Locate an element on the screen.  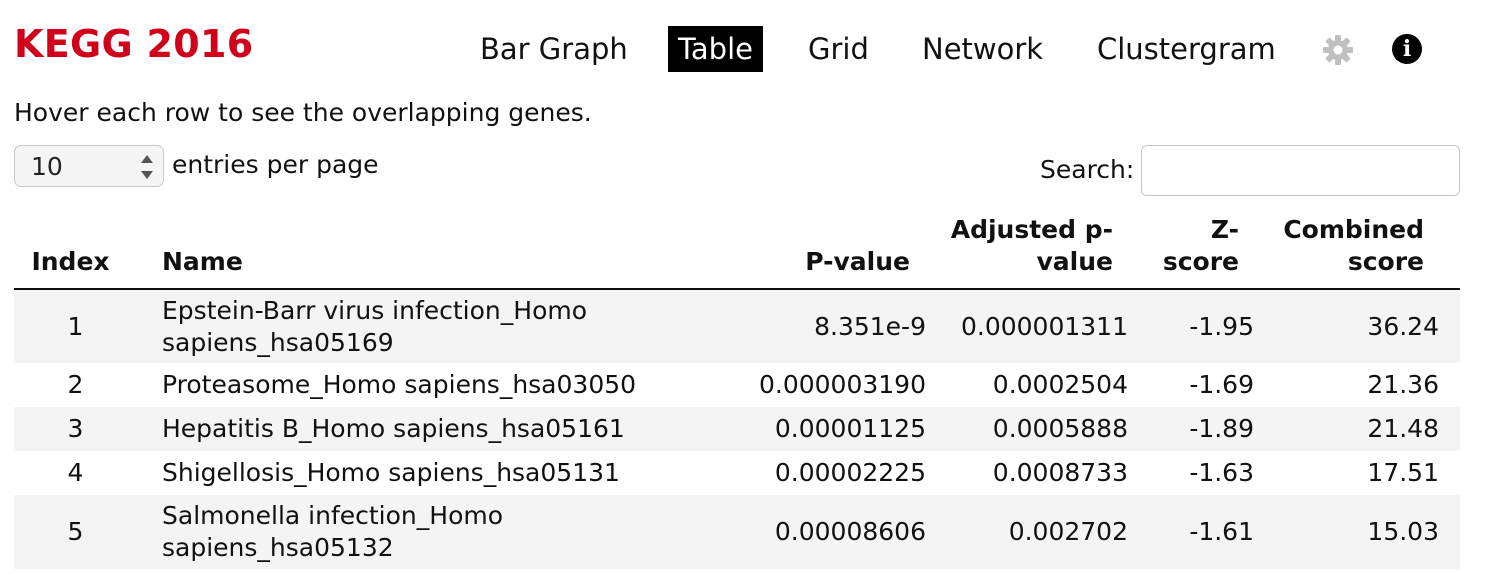
chevron-updown-icon is located at coordinates (147, 167).